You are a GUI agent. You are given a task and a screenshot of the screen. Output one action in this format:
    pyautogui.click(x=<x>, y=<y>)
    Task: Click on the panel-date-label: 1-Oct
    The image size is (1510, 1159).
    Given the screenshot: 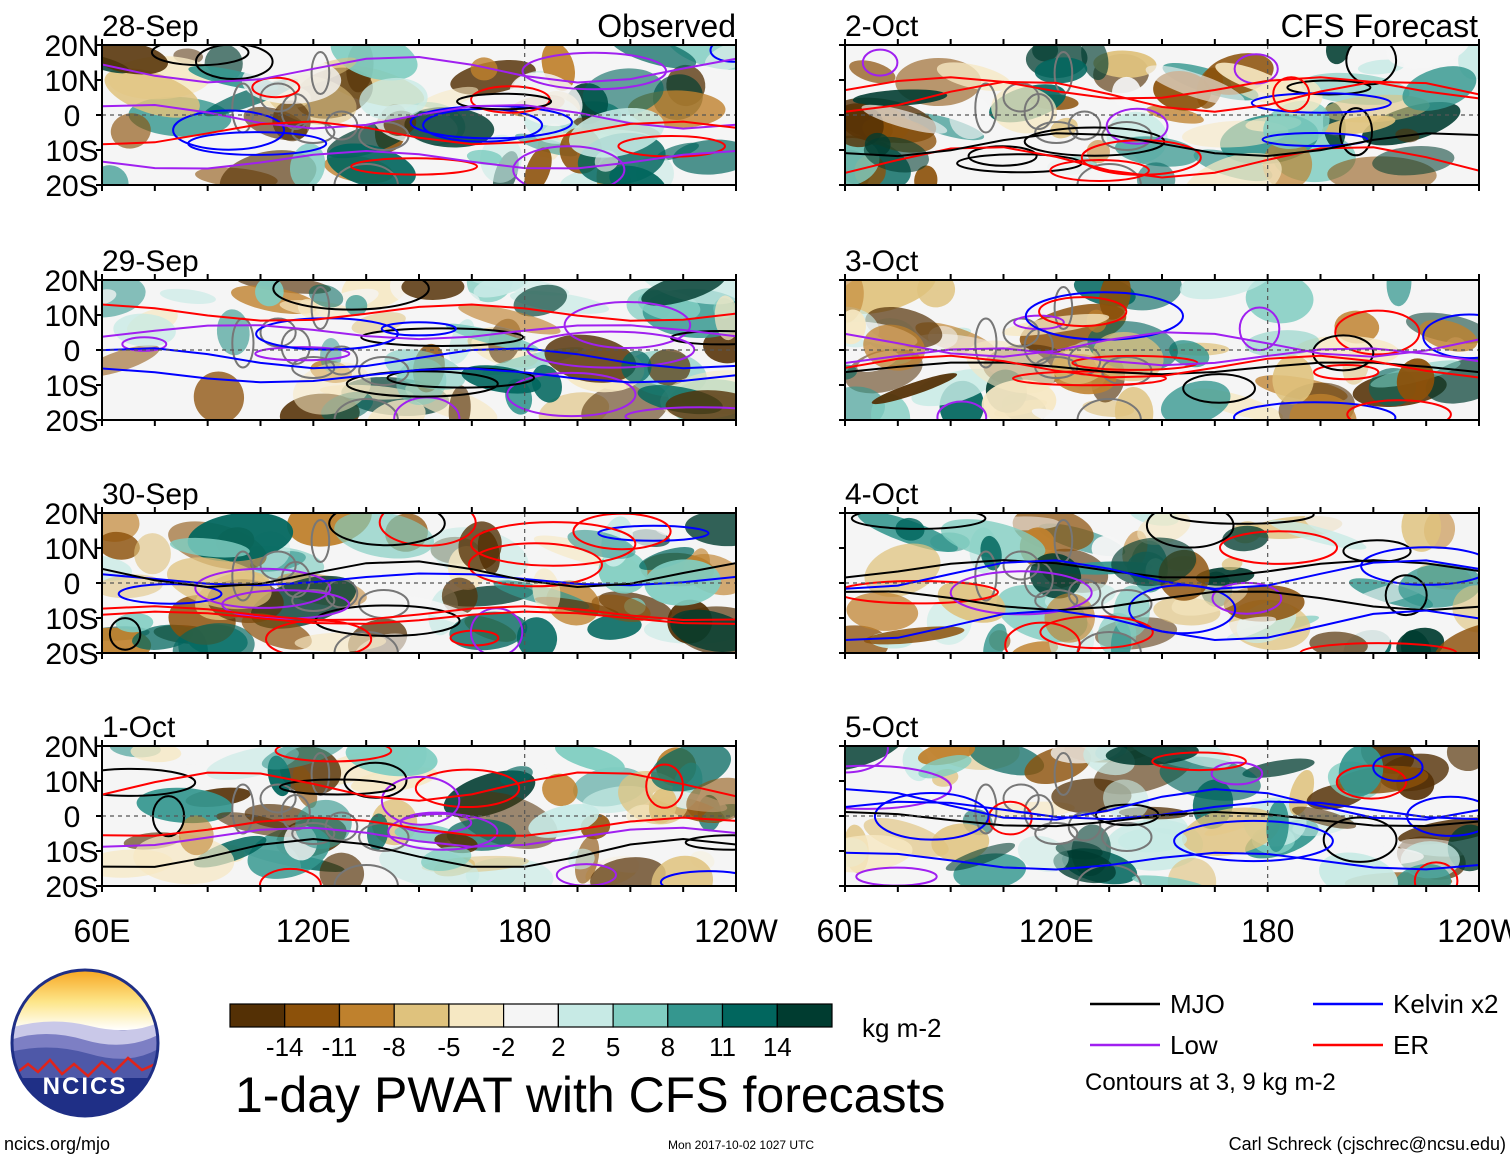 What is the action you would take?
    pyautogui.click(x=139, y=727)
    